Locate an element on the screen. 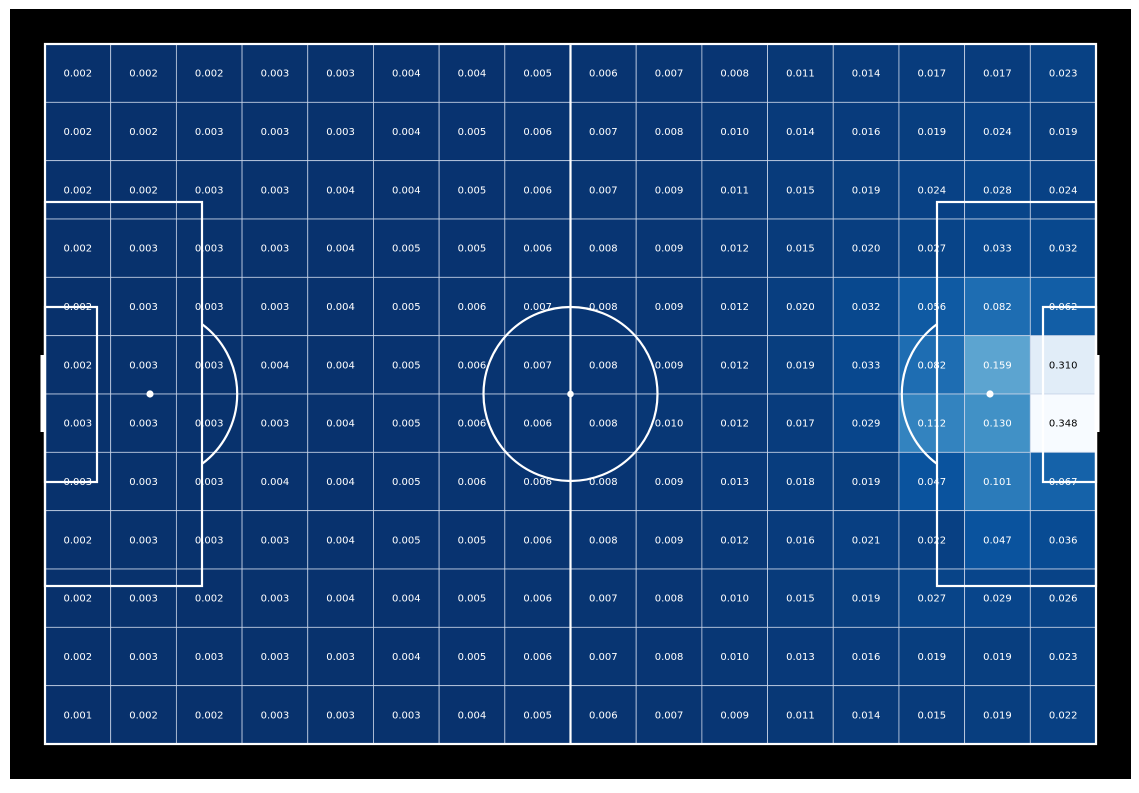 Image resolution: width=1139 pixels, height=793 pixels. heatmap-value-label: 0.024 is located at coordinates (931, 190).